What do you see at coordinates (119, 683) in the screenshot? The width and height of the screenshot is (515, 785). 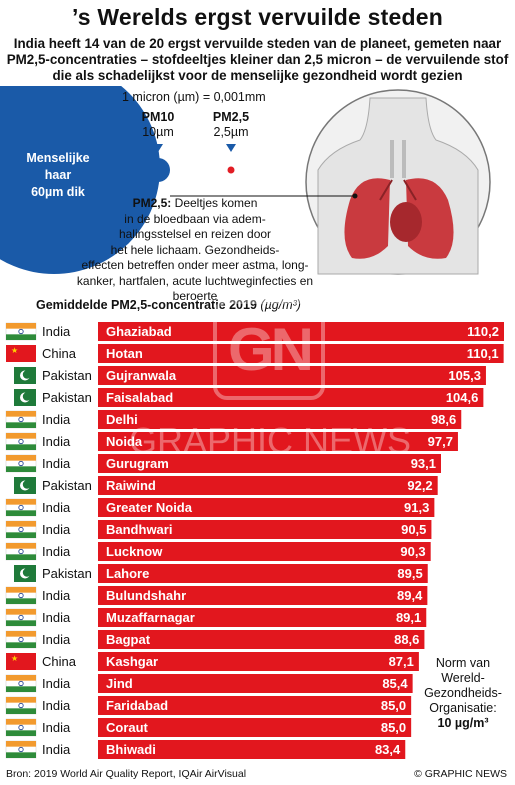 I see `city-label: Jind` at bounding box center [119, 683].